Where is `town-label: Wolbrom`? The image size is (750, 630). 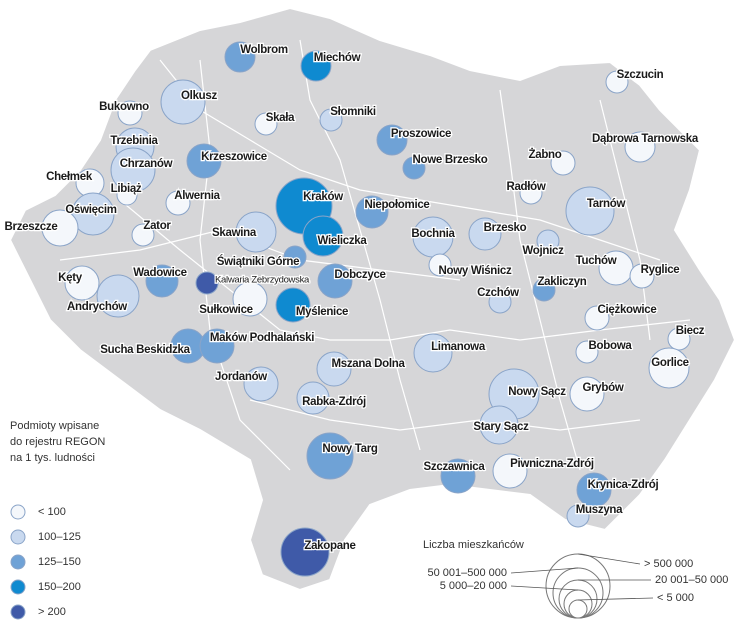
town-label: Wolbrom is located at coordinates (264, 50).